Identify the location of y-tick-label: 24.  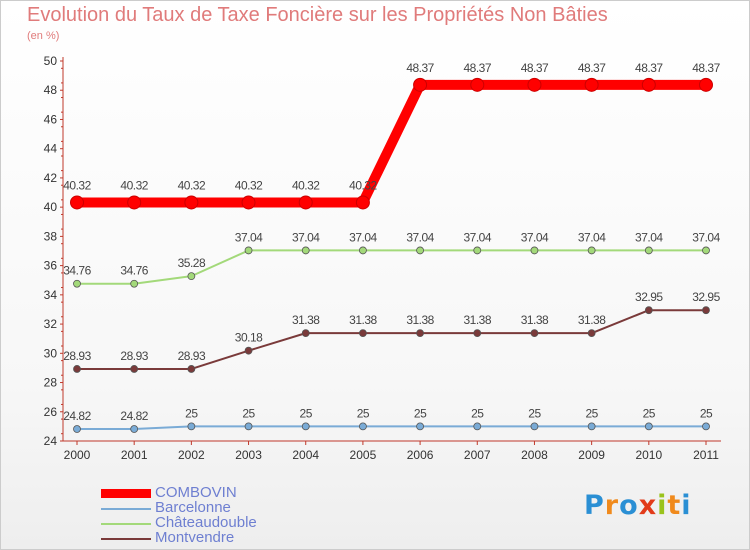
(51, 441).